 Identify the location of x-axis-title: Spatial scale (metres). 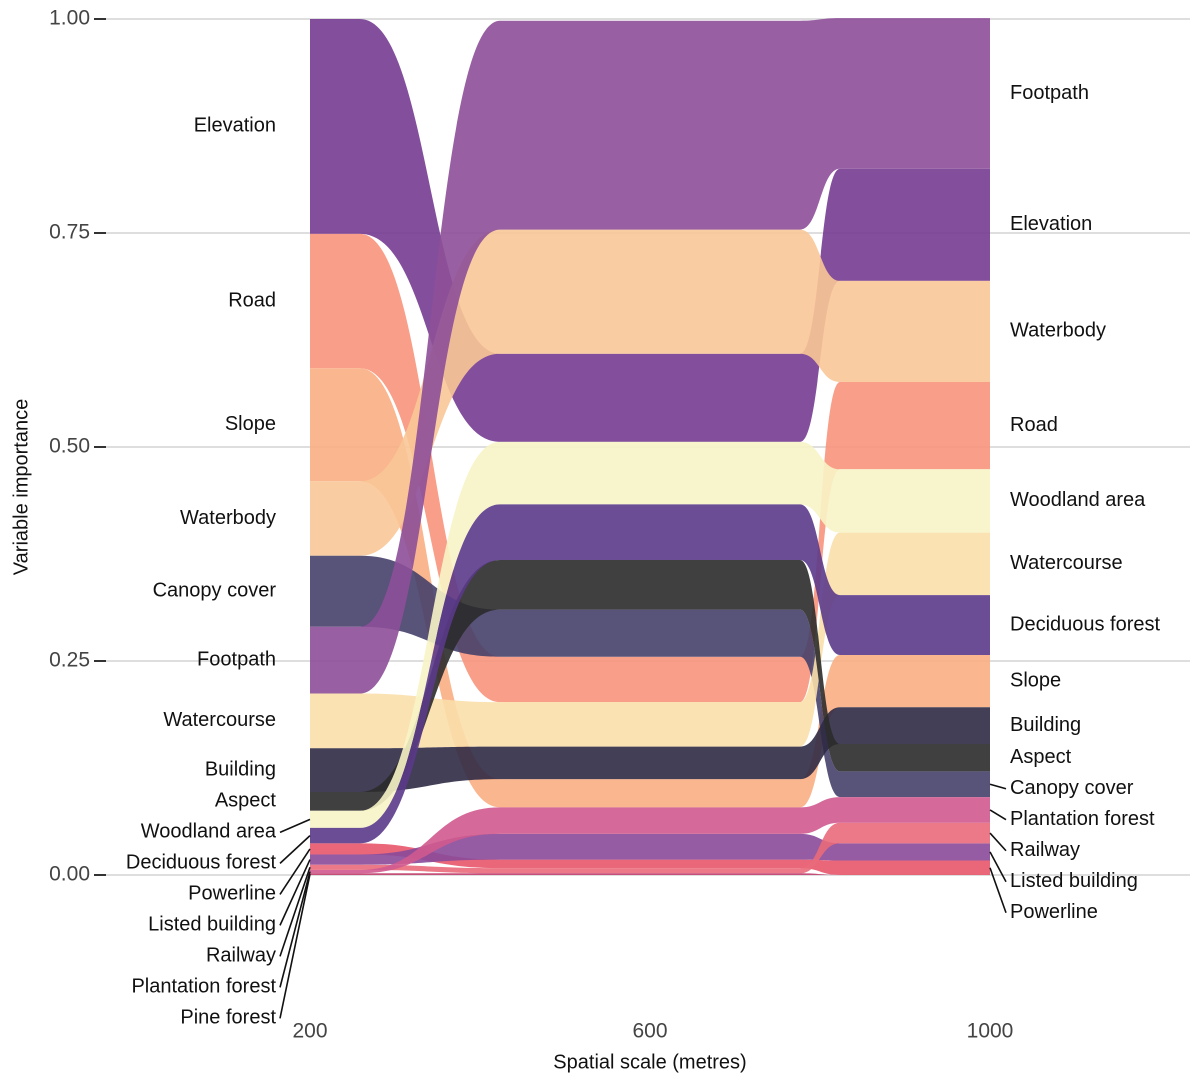
(649, 1062).